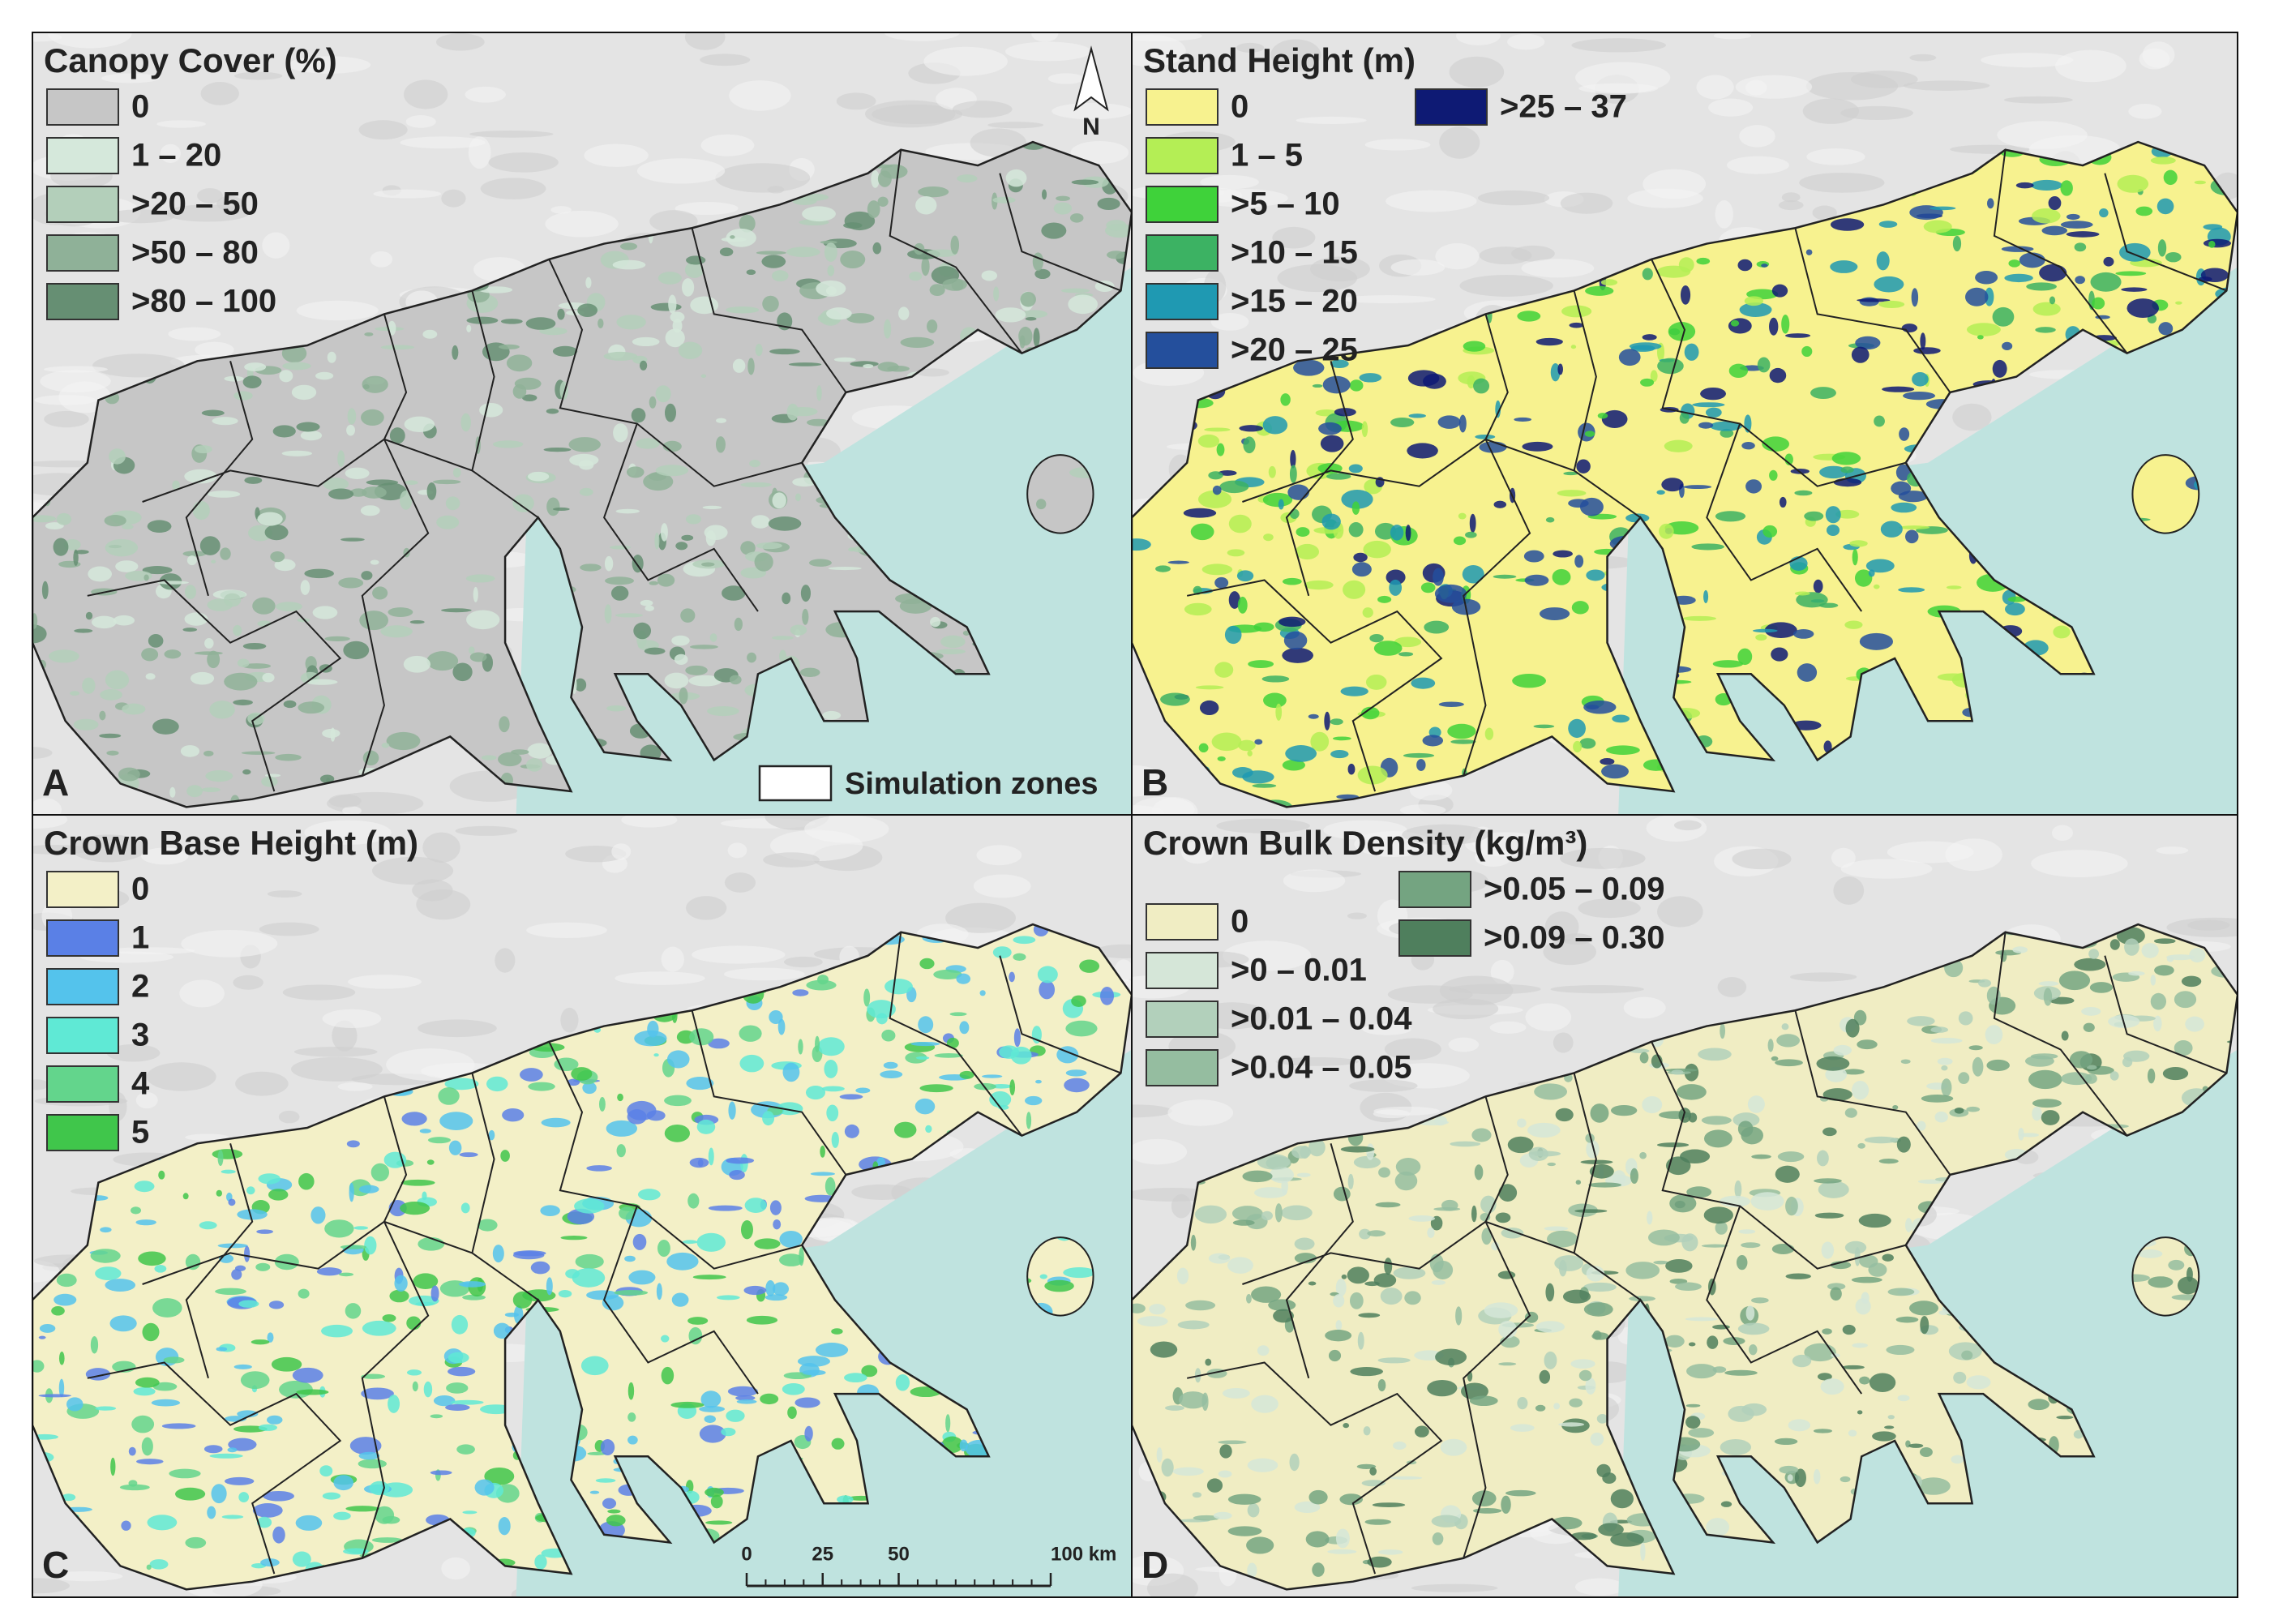 The height and width of the screenshot is (1624, 2270). I want to click on island-outline, so click(2165, 1277).